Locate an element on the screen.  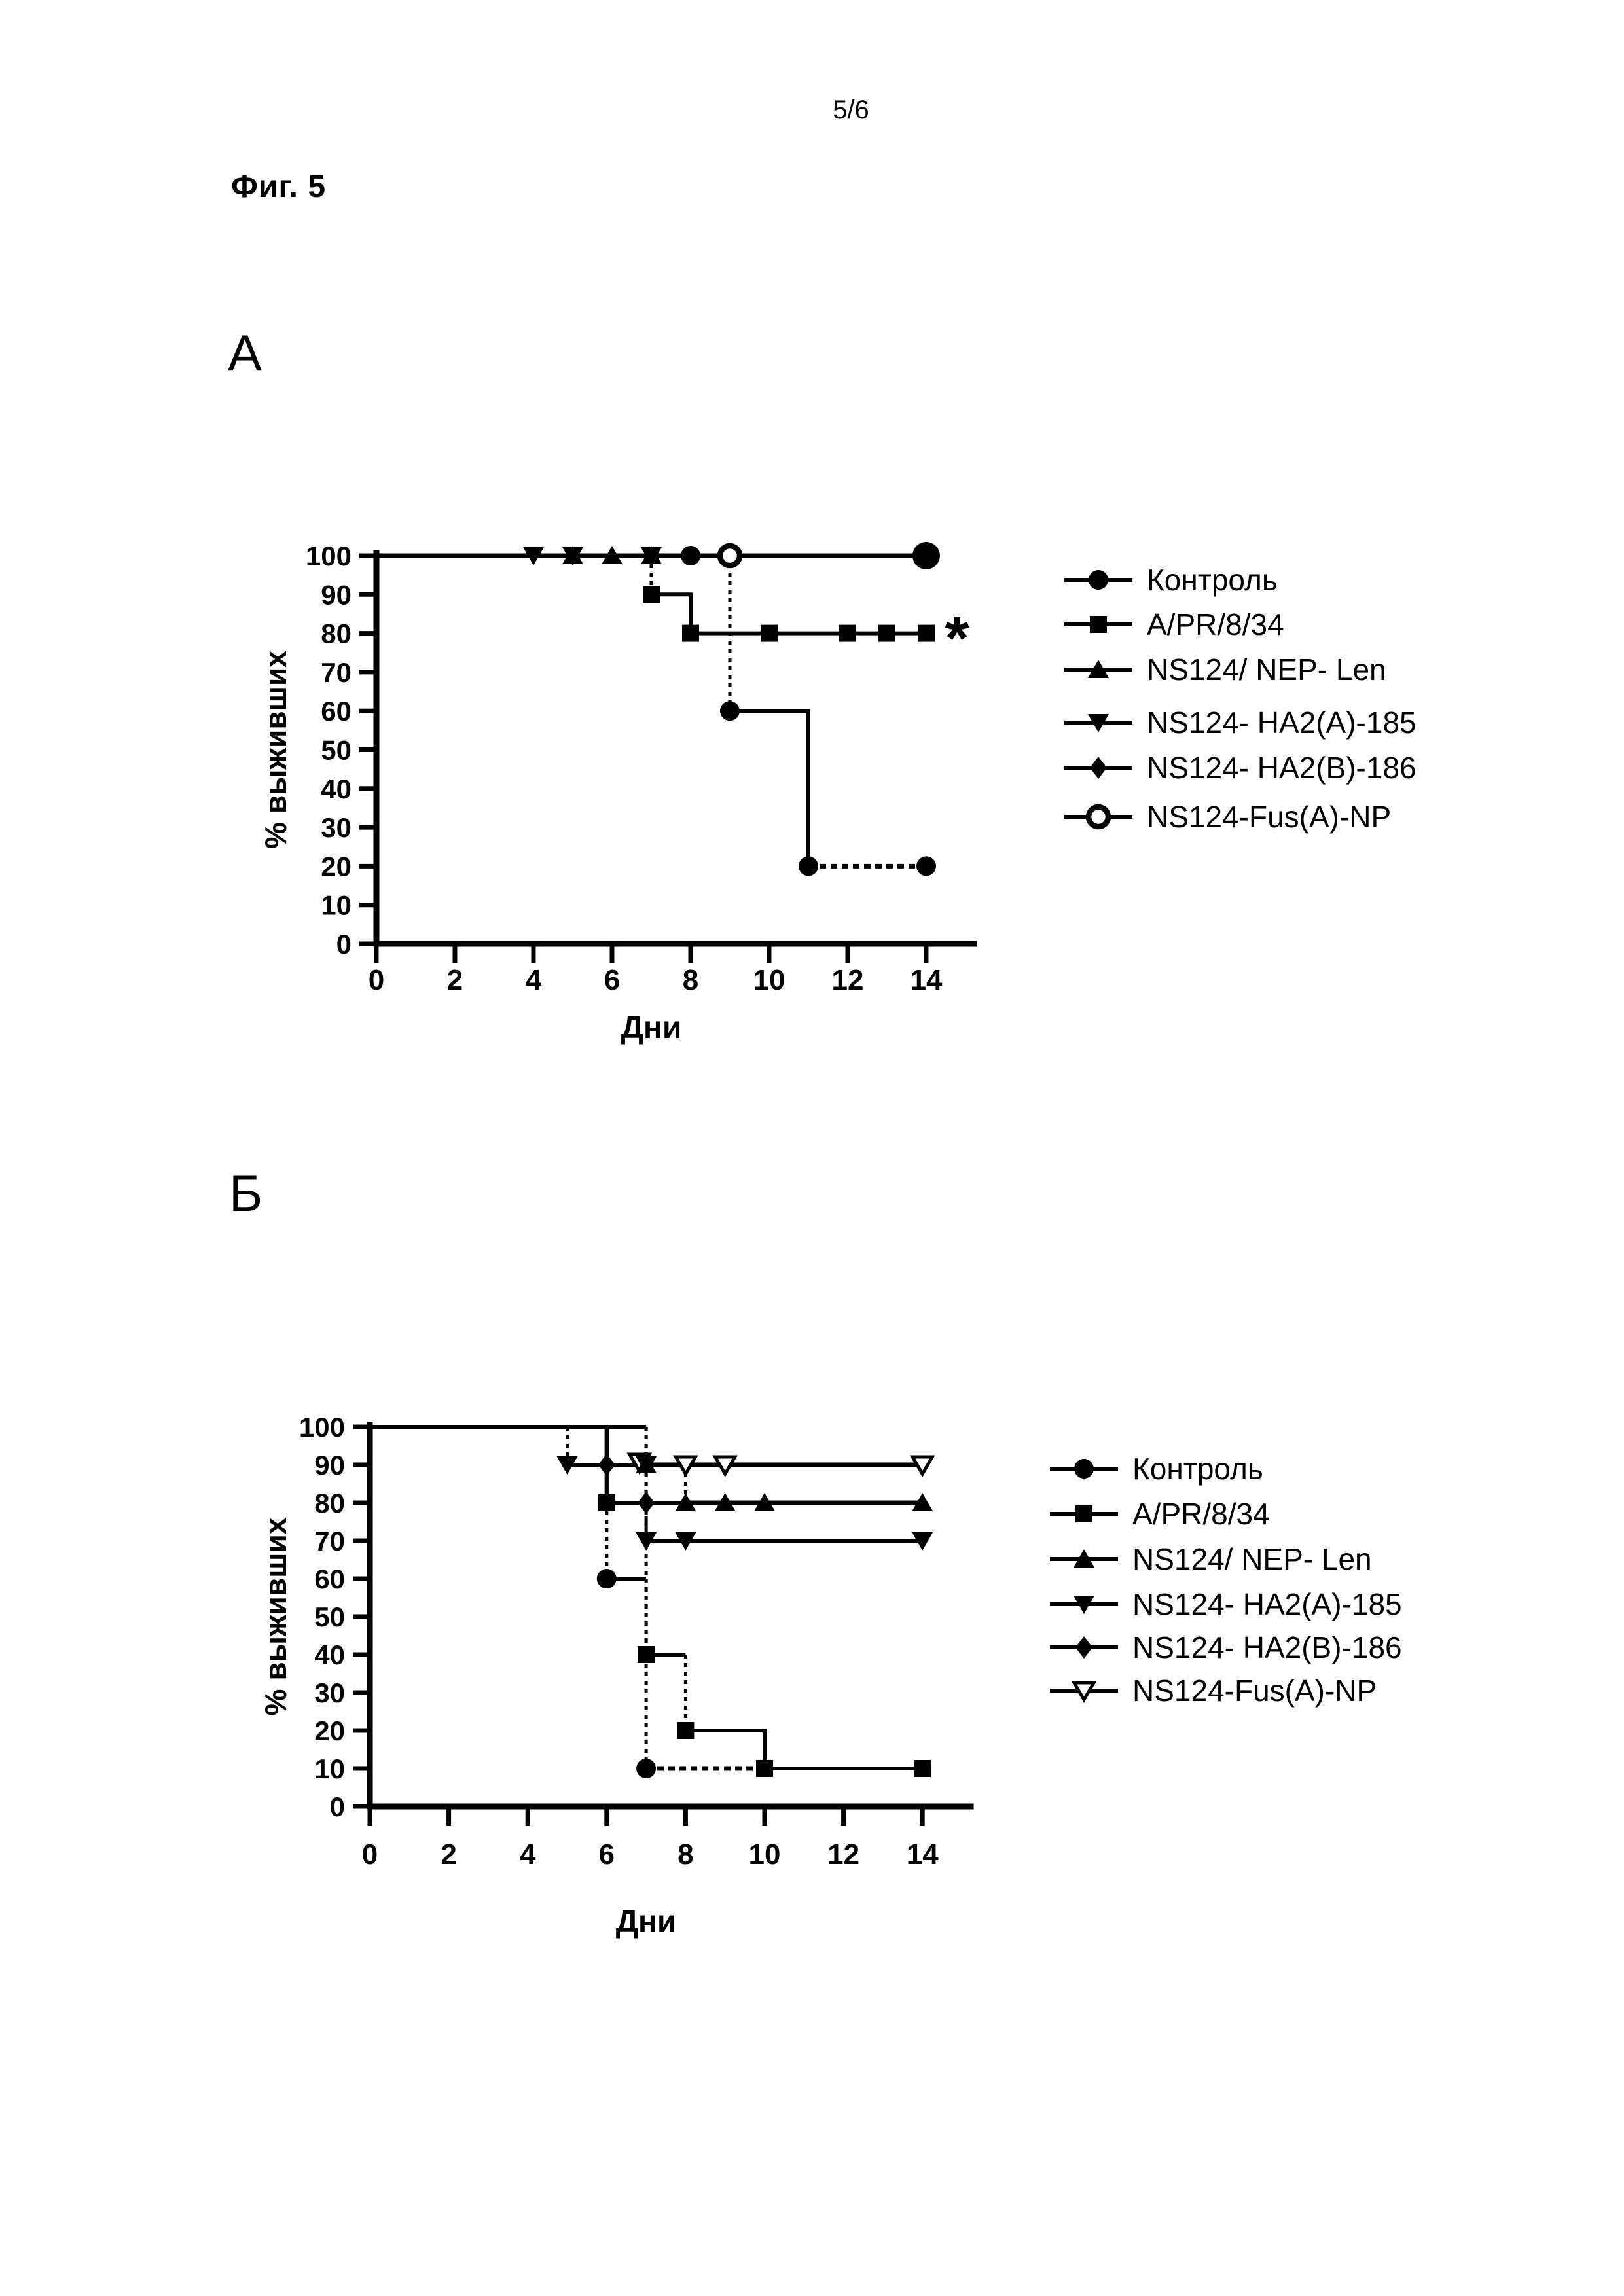
survival-curve-square-filled is located at coordinates (788, 614).